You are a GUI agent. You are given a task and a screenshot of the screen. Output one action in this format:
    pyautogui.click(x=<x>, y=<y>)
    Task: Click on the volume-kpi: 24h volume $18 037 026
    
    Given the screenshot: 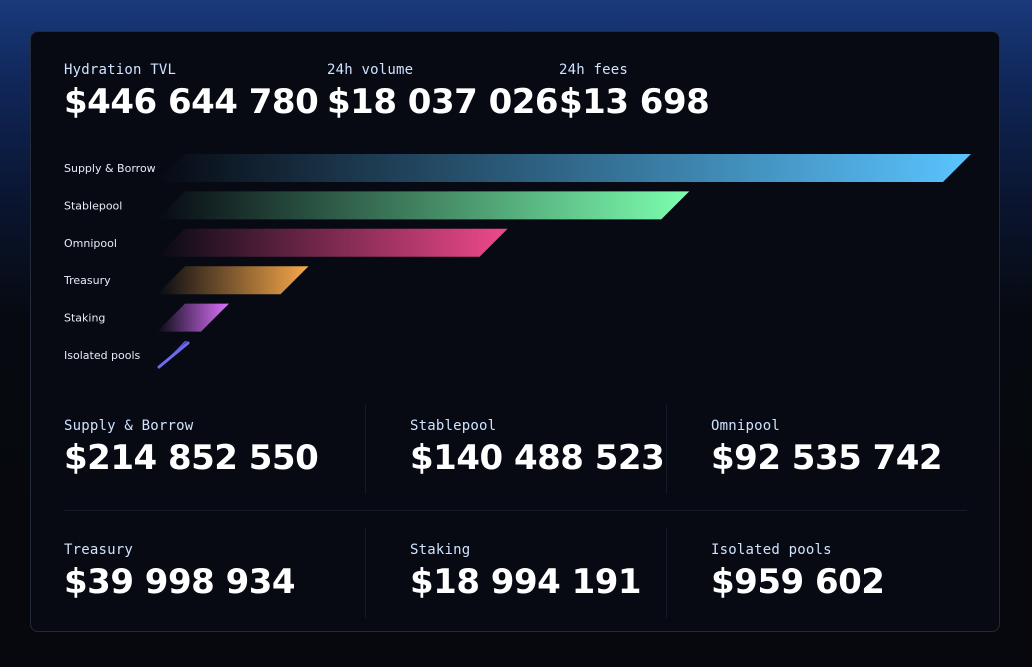 What is the action you would take?
    pyautogui.click(x=443, y=92)
    